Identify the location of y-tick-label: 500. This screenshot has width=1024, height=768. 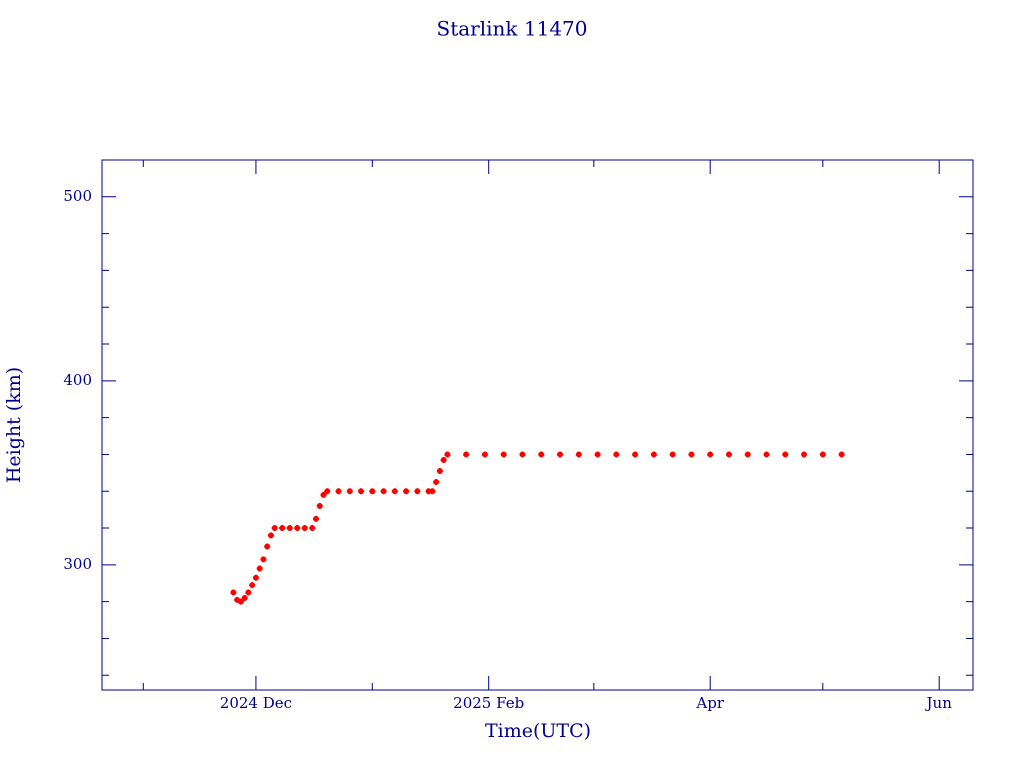
(77, 196).